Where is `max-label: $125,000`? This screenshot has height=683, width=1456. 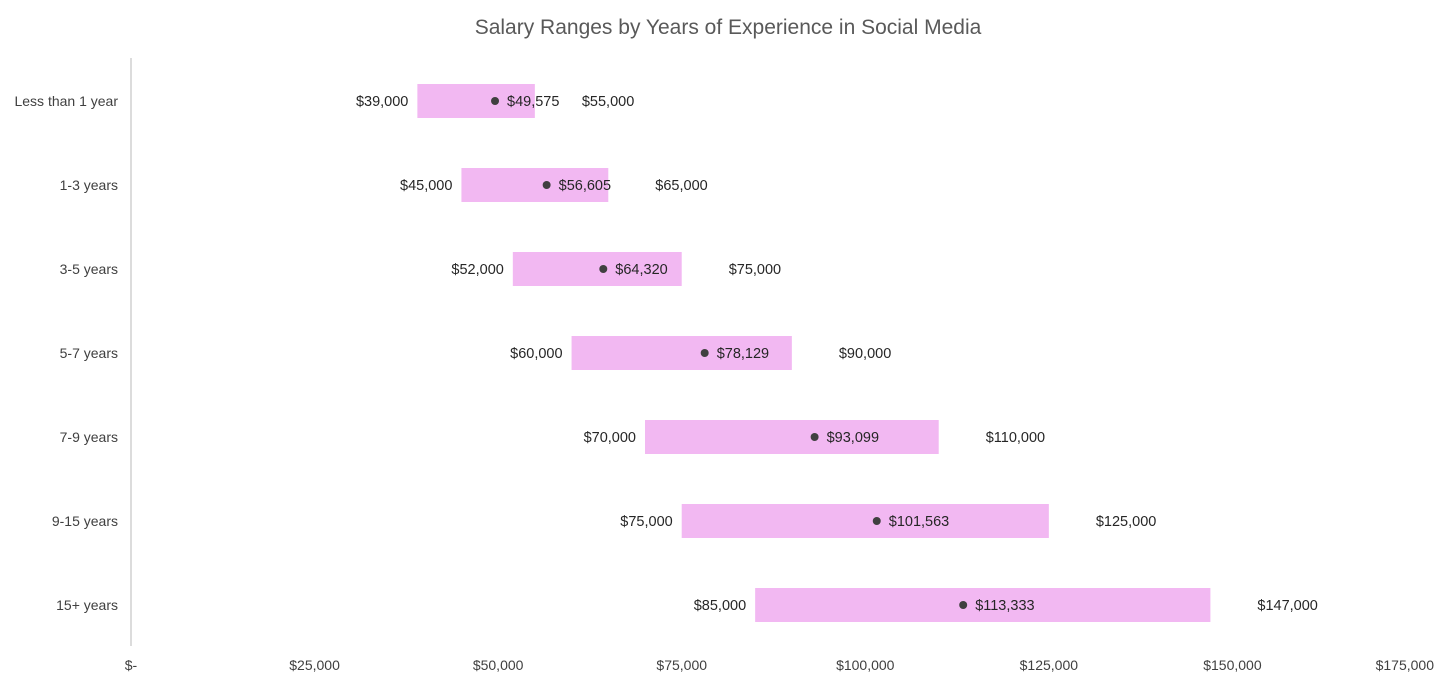
max-label: $125,000 is located at coordinates (1126, 522).